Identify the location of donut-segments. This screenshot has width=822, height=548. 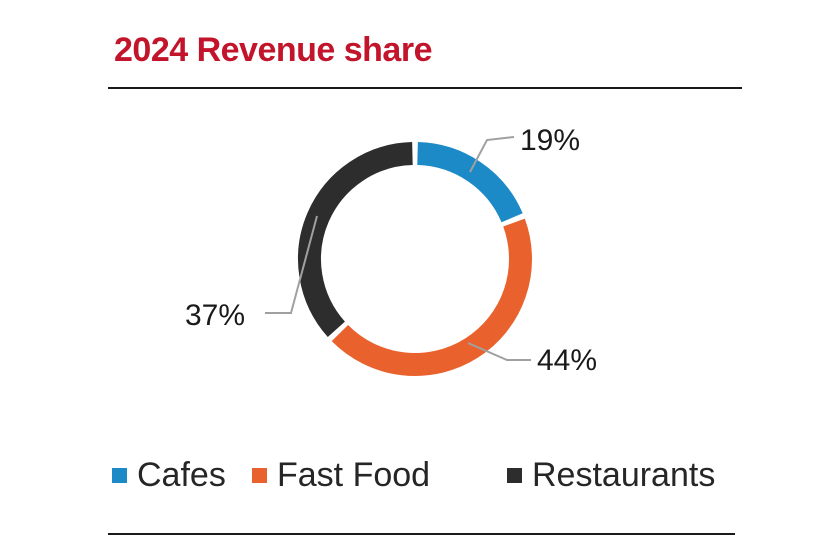
(415, 259).